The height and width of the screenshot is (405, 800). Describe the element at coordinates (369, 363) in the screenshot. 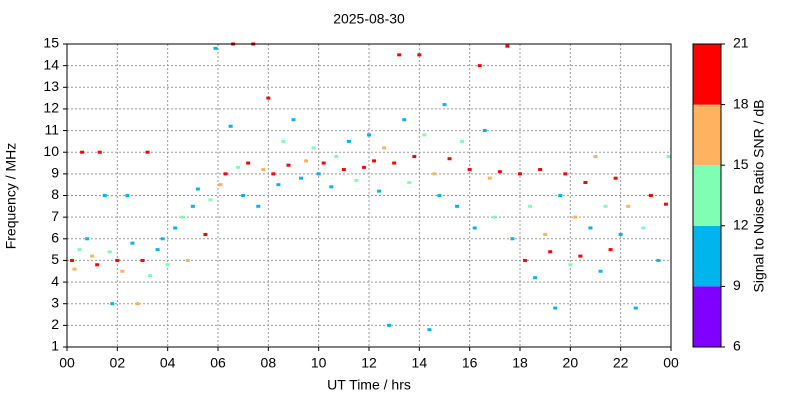

I see `x-tick-label: 12` at that location.